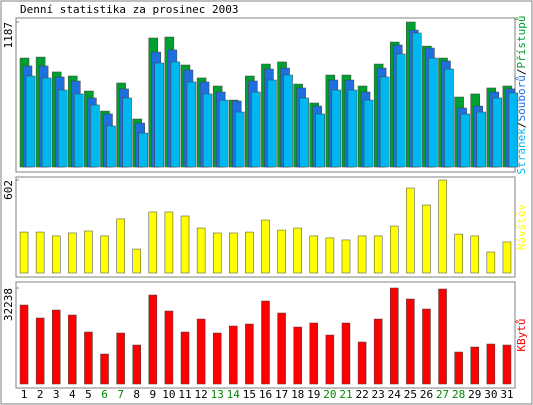 This screenshot has height=405, width=533. What do you see at coordinates (442, 394) in the screenshot?
I see `x-tick-label: 27` at bounding box center [442, 394].